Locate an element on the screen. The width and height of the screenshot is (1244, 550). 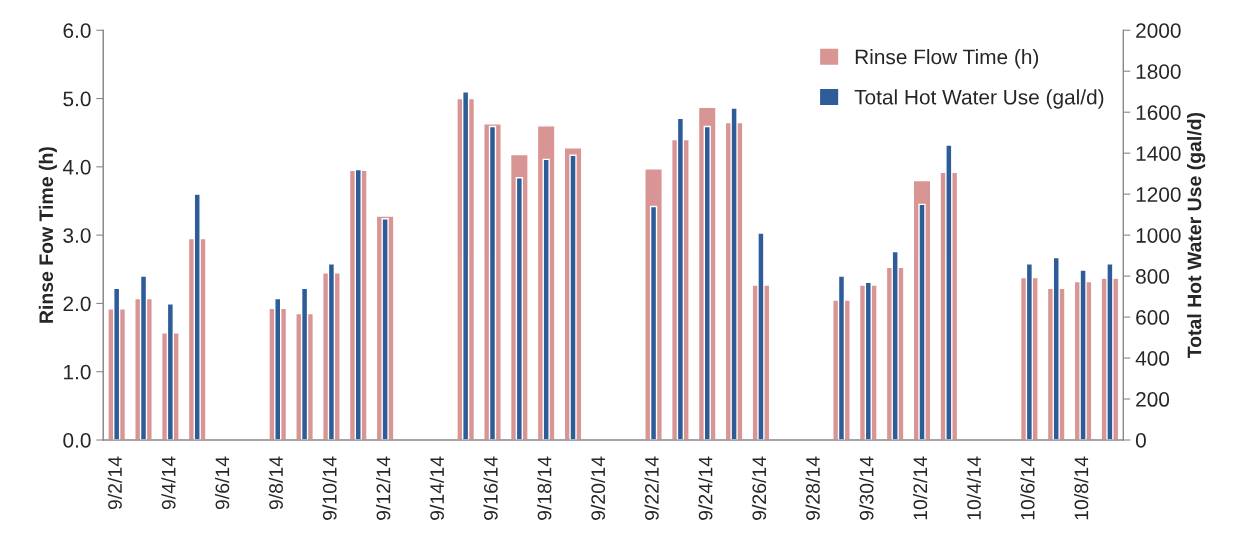
y2-tick-label: 1200 is located at coordinates (1158, 194).